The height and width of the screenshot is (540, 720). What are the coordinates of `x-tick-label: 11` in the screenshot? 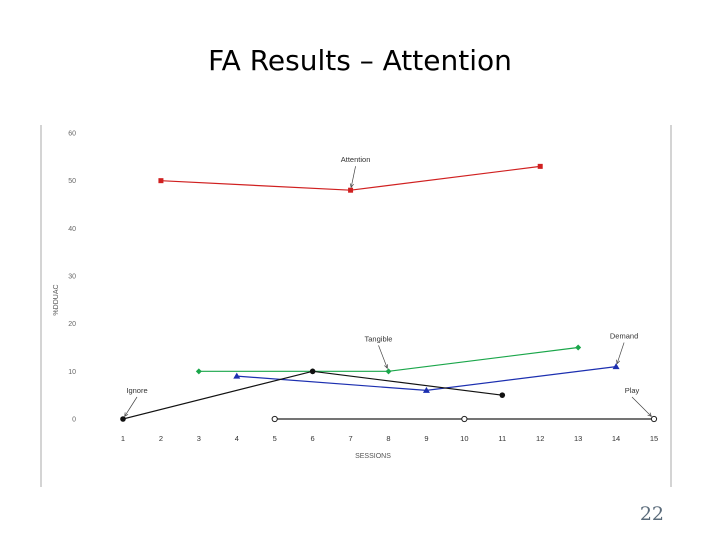 It's located at (502, 438).